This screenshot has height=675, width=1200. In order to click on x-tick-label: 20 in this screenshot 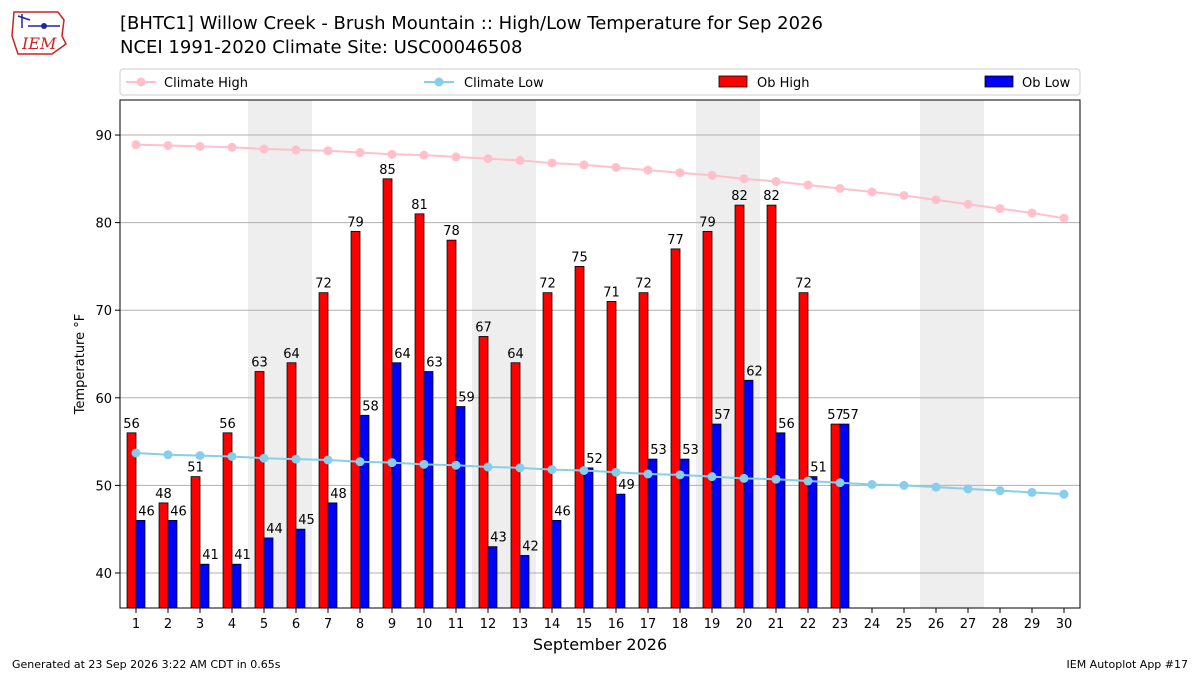, I will do `click(744, 624)`.